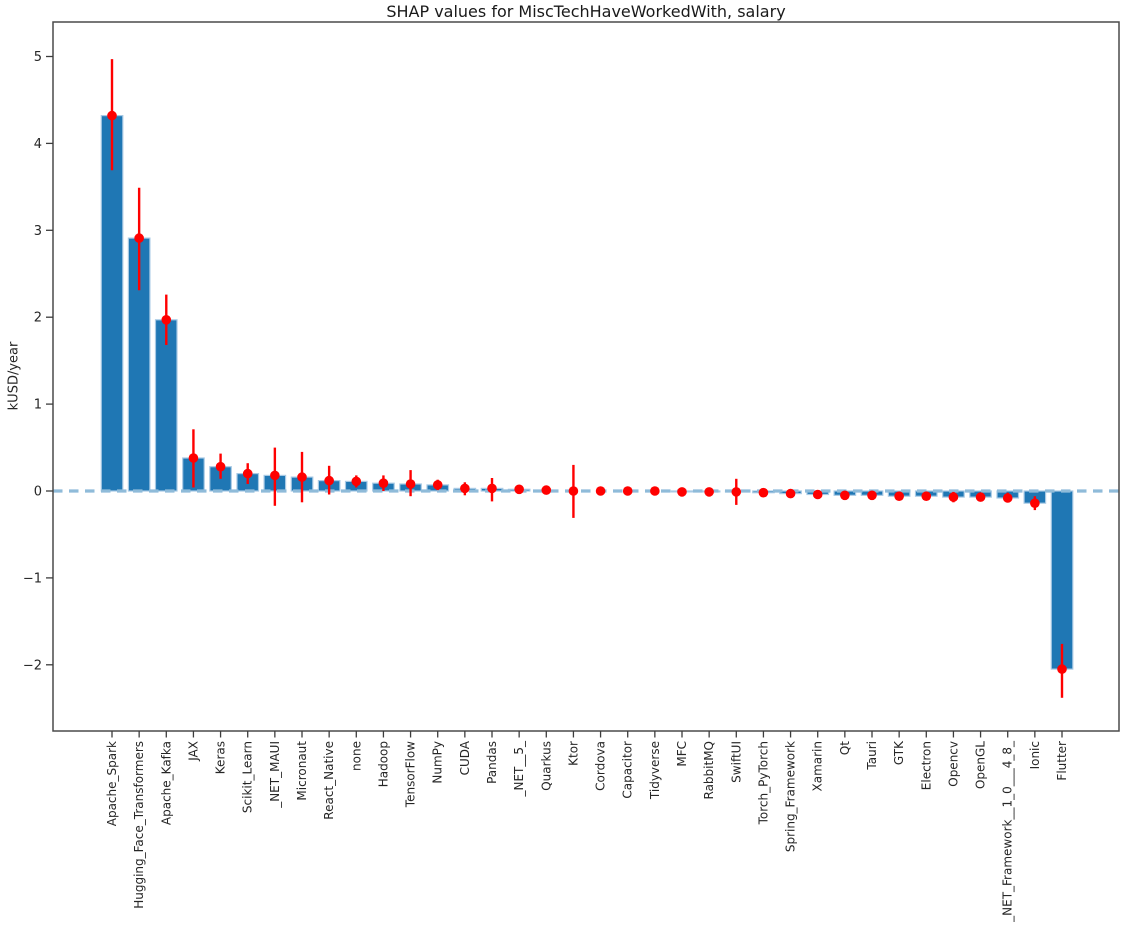  Describe the element at coordinates (655, 770) in the screenshot. I see `x-tick-label: Tidyverse` at that location.